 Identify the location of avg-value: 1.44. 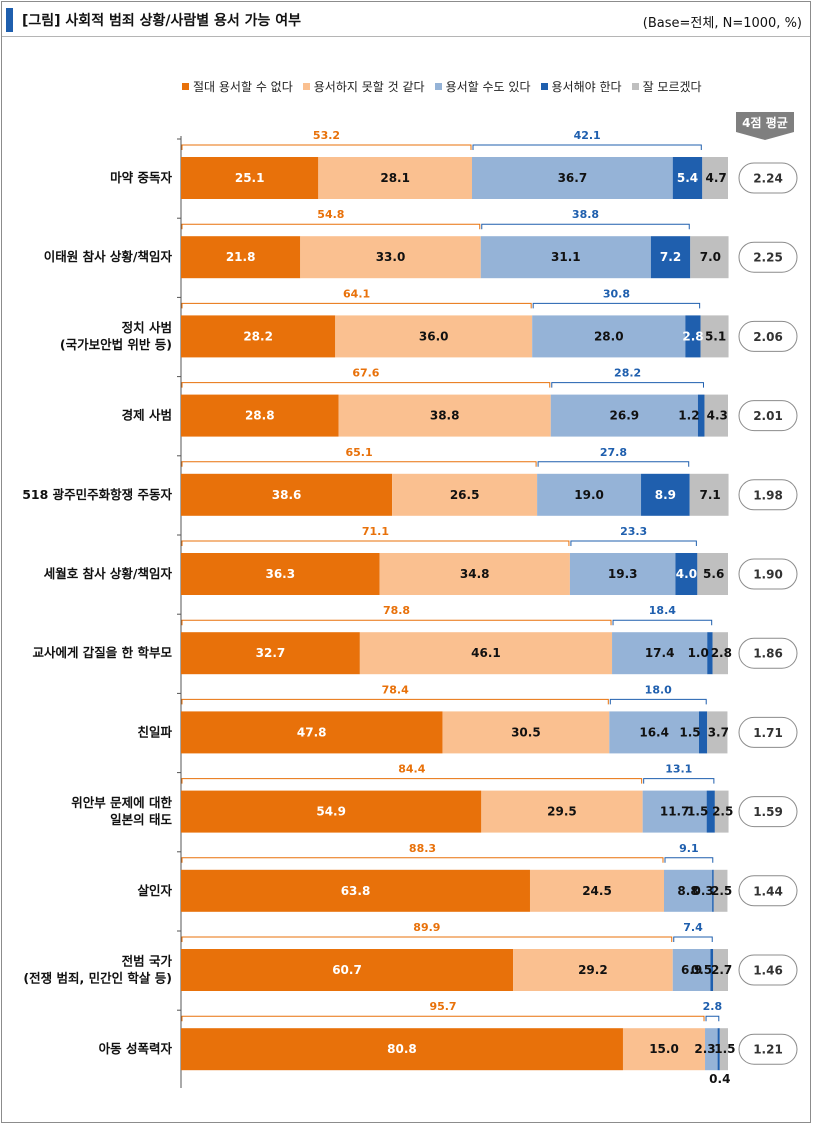
(768, 891).